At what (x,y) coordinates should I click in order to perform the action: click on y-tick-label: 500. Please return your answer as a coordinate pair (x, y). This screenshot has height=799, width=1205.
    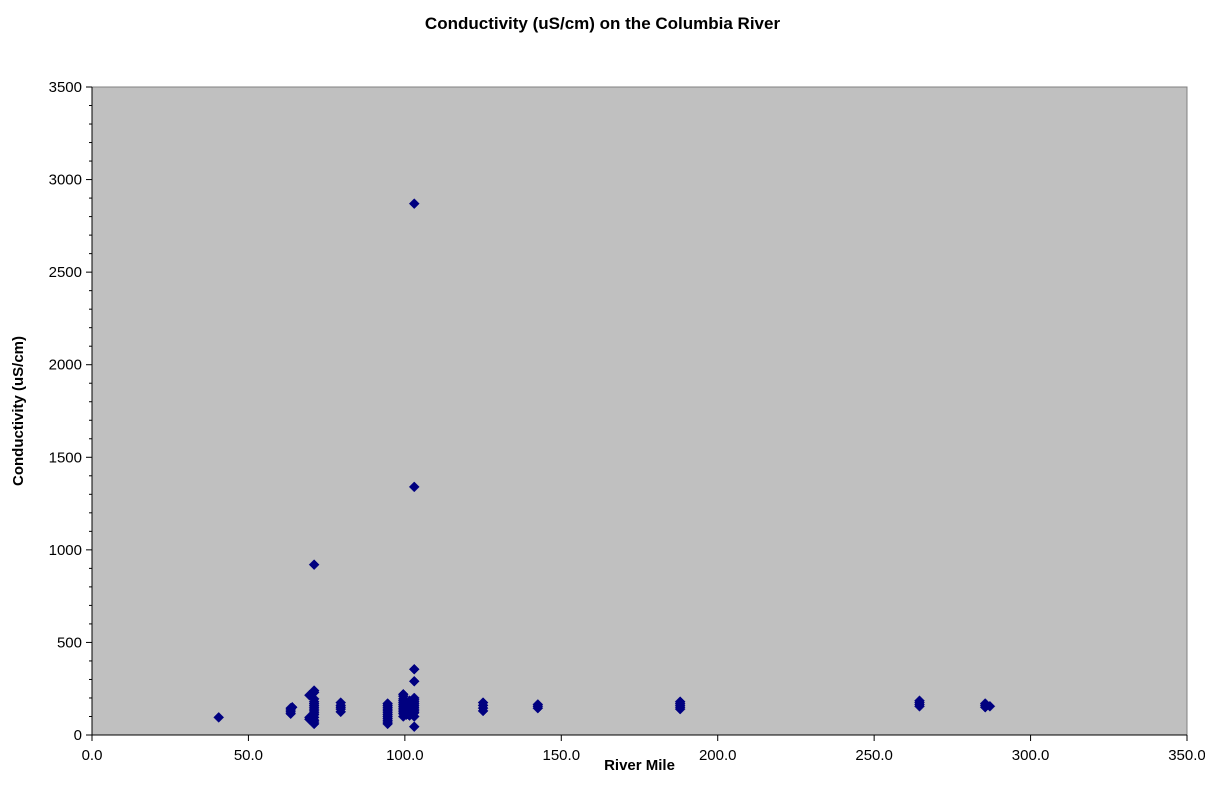
    Looking at the image, I should click on (69, 642).